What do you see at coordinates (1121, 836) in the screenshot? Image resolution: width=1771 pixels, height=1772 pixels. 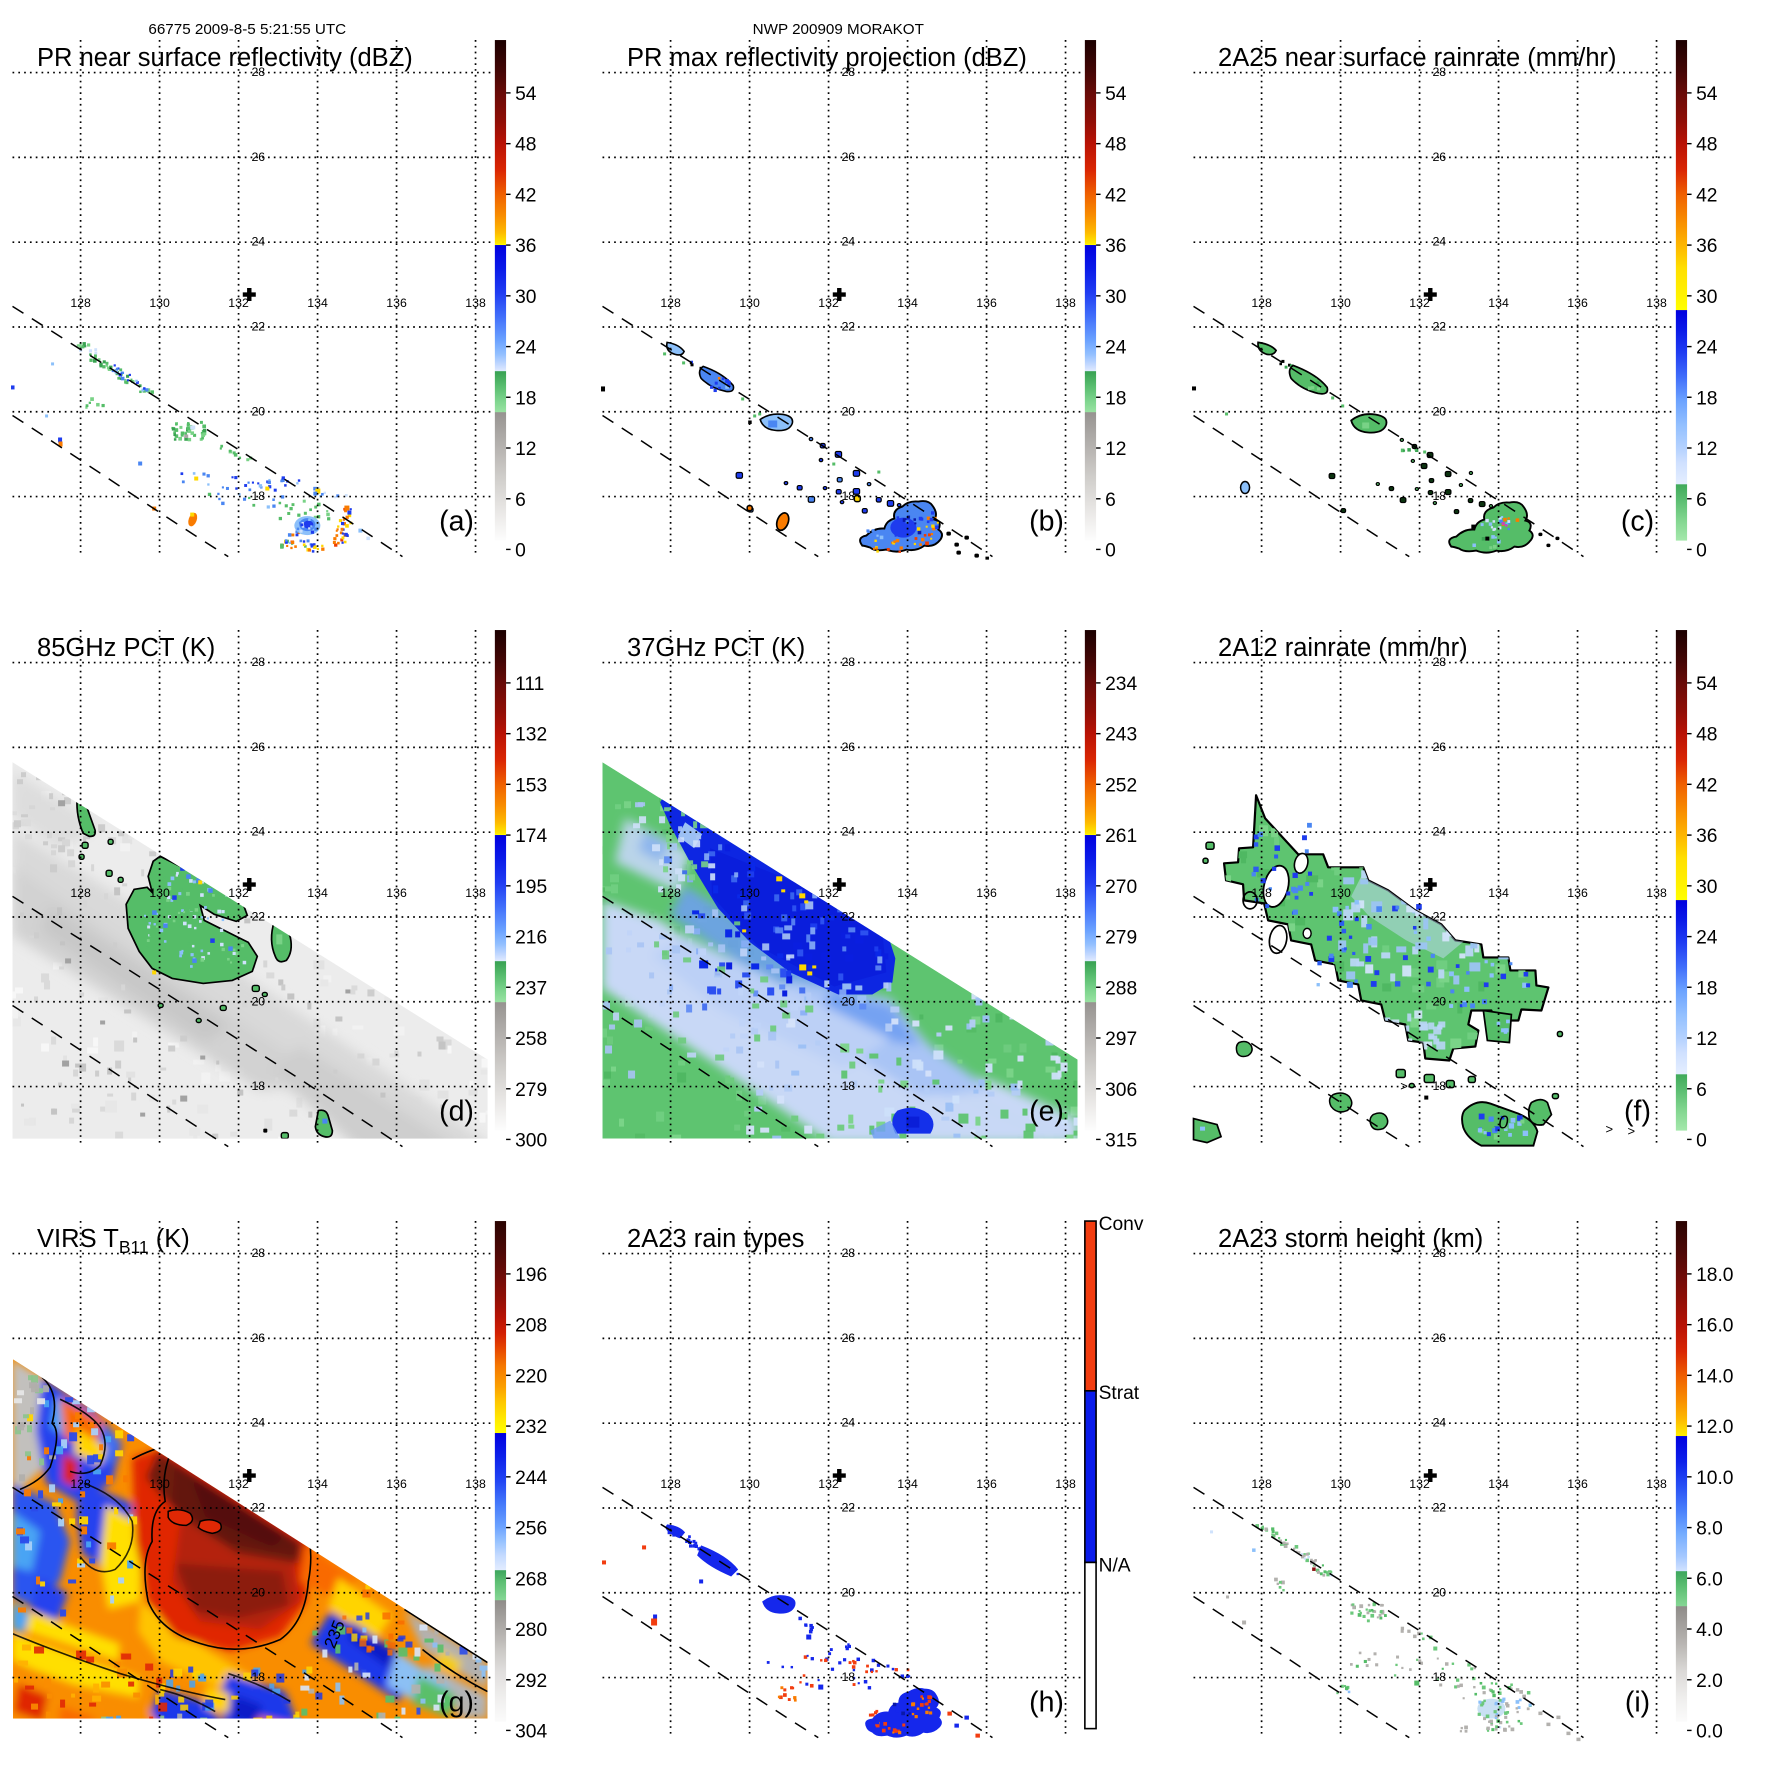 I see `svg-text: 261` at bounding box center [1121, 836].